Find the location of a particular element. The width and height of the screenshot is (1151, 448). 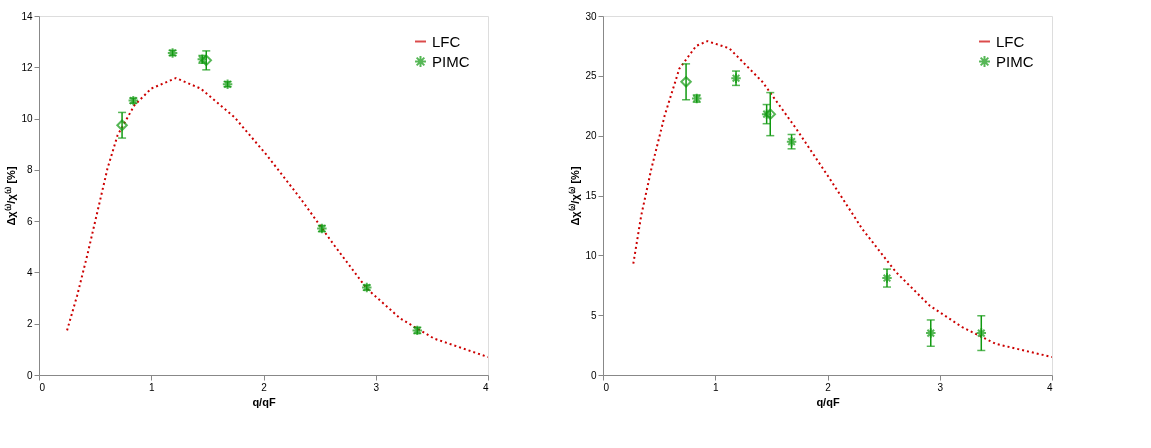

y-tick-label: 20 is located at coordinates (591, 136).